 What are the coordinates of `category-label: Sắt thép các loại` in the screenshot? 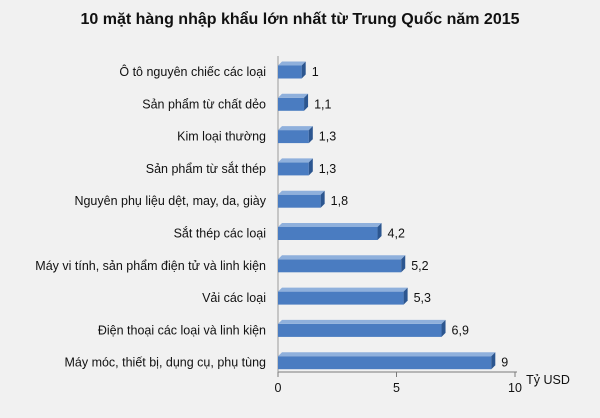 It's located at (220, 233).